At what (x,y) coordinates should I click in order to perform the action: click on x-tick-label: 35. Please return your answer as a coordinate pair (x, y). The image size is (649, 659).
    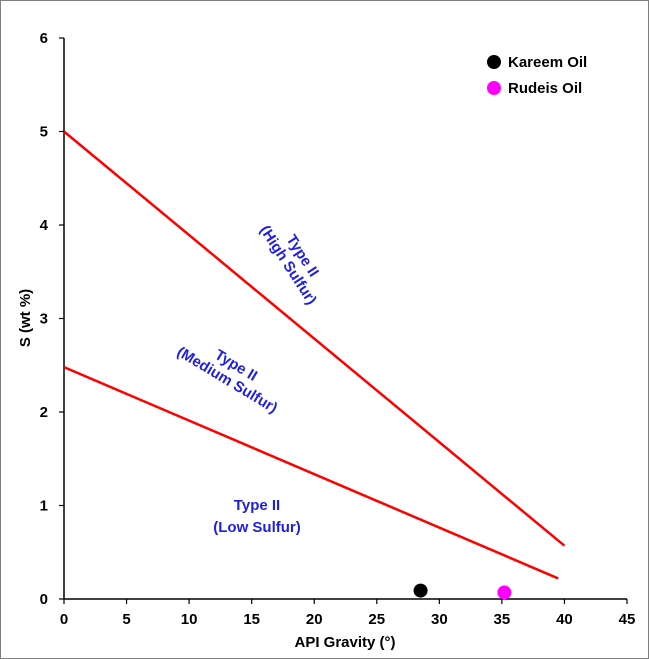
    Looking at the image, I should click on (502, 619).